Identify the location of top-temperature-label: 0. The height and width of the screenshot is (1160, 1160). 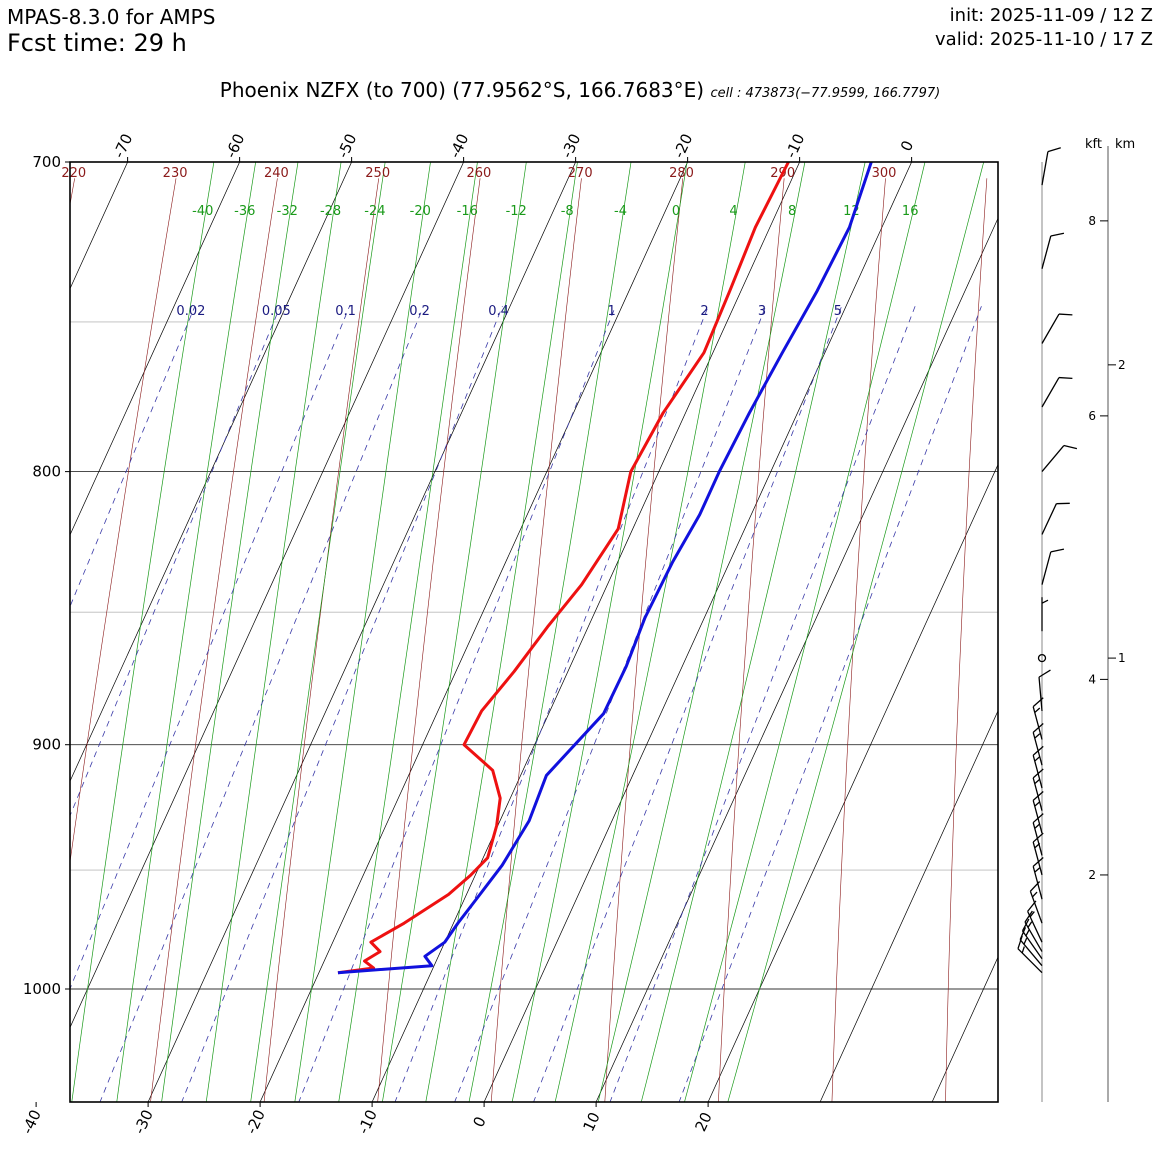
(907, 146).